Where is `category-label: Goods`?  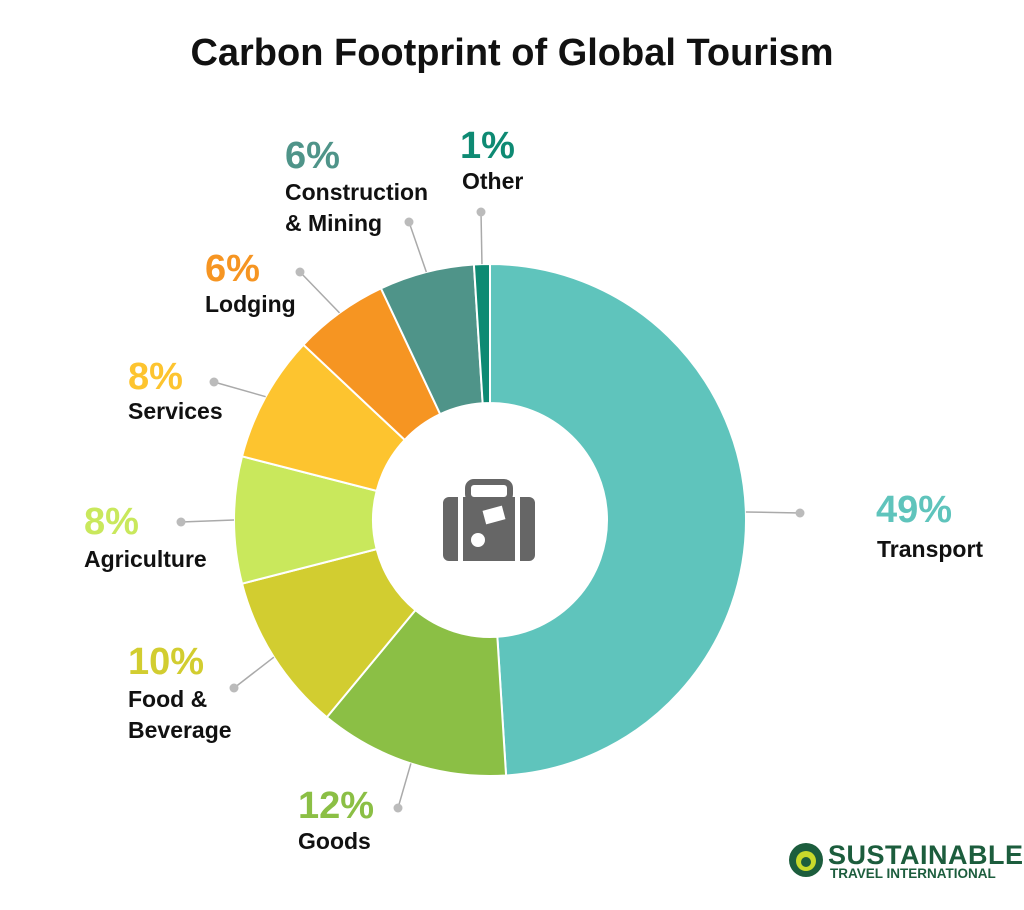
category-label: Goods is located at coordinates (334, 841).